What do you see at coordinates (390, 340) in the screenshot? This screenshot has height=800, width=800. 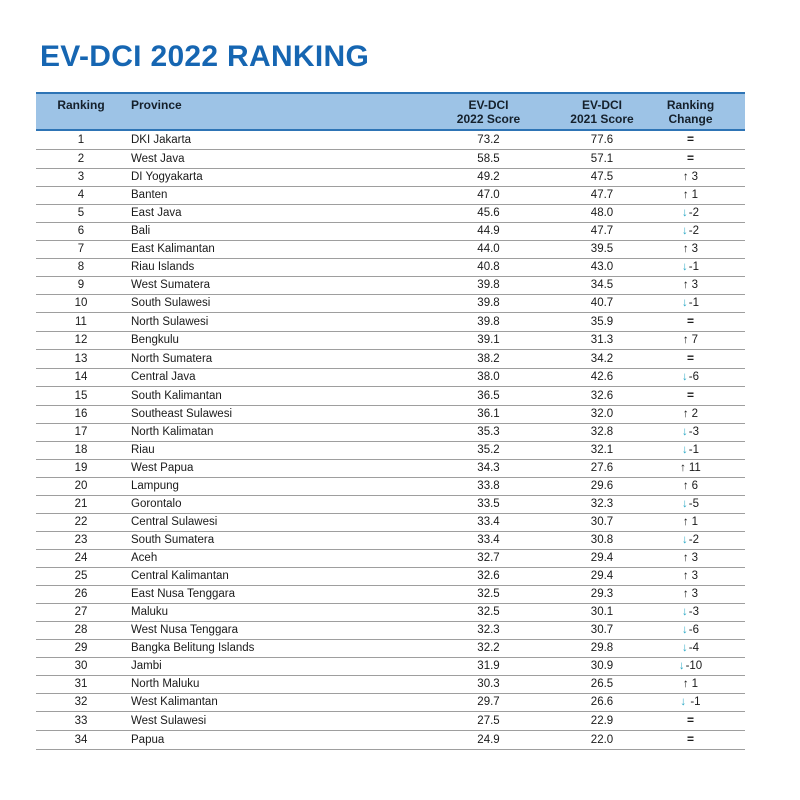 I see `table-row: 12 Bengkulu 39.1 31.3 ↑ 7` at bounding box center [390, 340].